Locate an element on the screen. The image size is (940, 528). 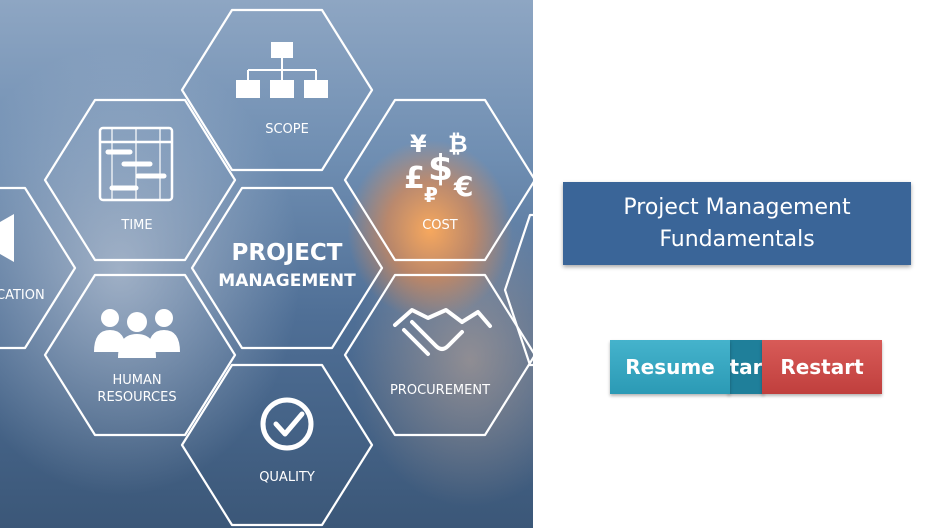
resume-button-label: Resume is located at coordinates (670, 367).